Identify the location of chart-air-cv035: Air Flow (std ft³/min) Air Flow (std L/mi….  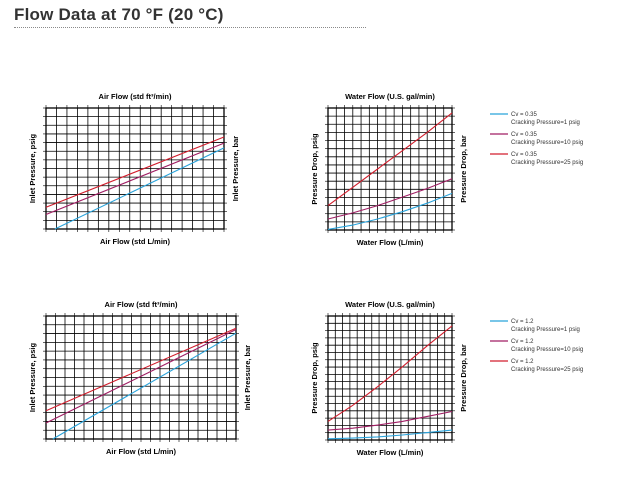
(134, 169).